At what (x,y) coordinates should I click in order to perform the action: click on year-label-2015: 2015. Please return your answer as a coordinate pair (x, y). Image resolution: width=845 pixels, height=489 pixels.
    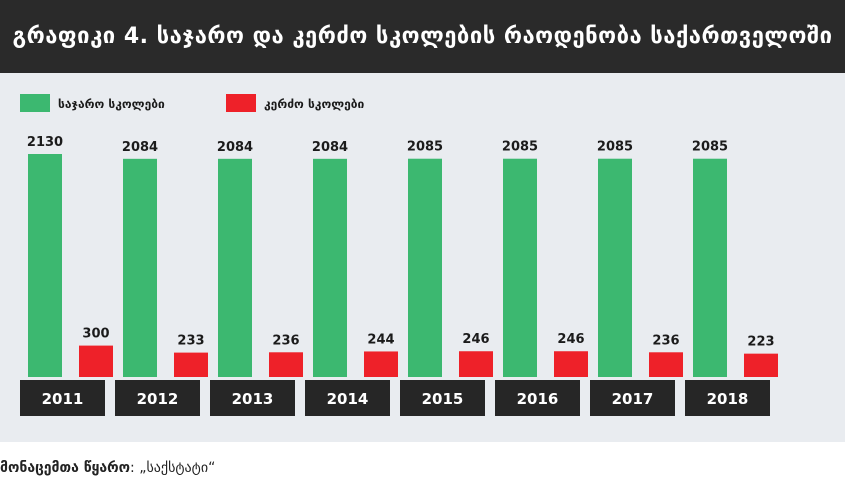
    Looking at the image, I should click on (443, 399).